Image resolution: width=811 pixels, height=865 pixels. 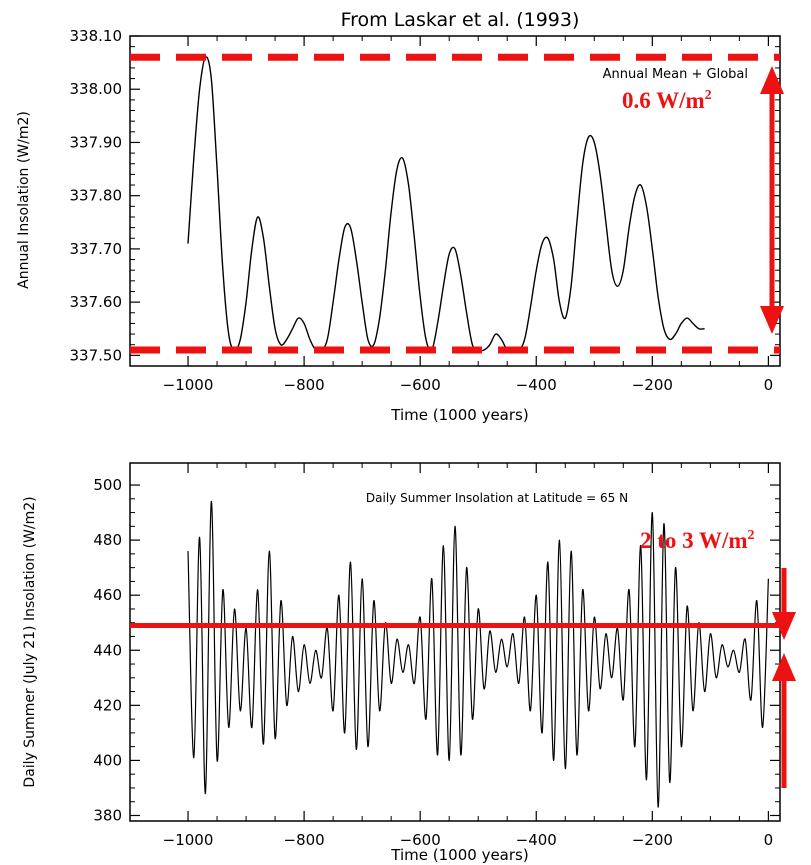 What do you see at coordinates (24, 200) in the screenshot?
I see `y-axis-label: Annual Insolation (W/m2)` at bounding box center [24, 200].